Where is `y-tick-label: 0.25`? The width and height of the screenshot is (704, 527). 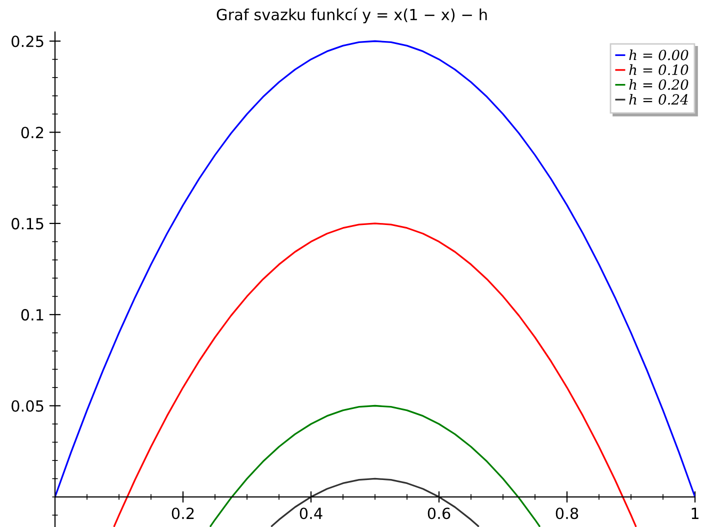 y-tick-label: 0.25 is located at coordinates (28, 42).